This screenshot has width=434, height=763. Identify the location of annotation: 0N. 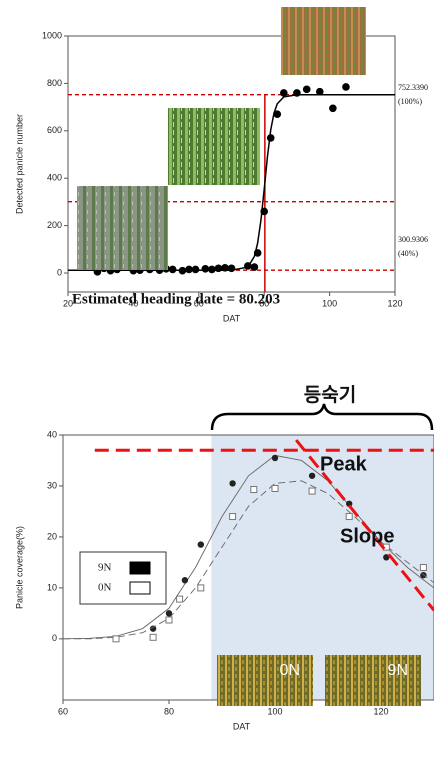
(290, 670).